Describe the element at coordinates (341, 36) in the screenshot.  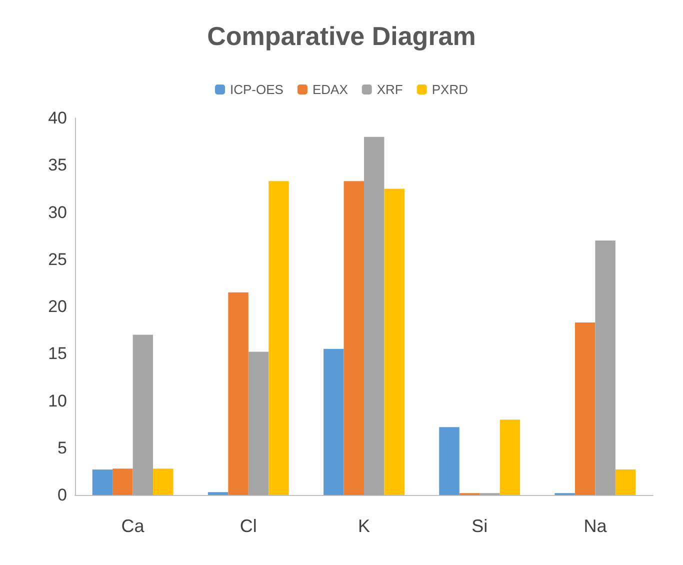
I see `chart-title: Comparative Diagram` at that location.